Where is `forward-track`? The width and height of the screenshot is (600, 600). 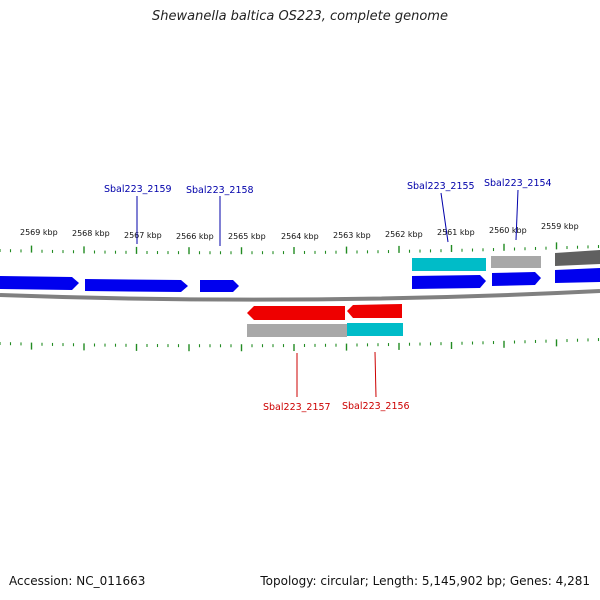 forward-track is located at coordinates (300, 271).